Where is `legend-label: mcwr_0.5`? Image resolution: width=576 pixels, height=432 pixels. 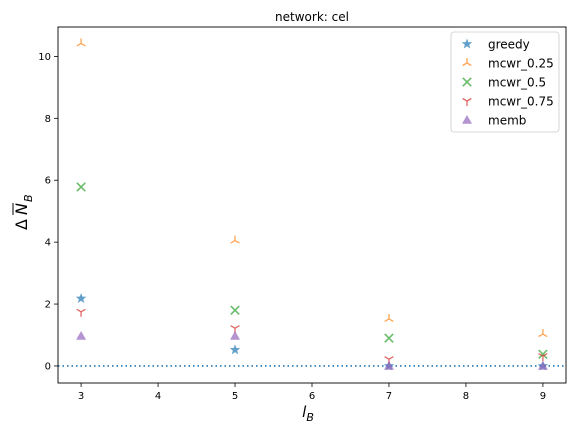
legend-label: mcwr_0.5 is located at coordinates (517, 83).